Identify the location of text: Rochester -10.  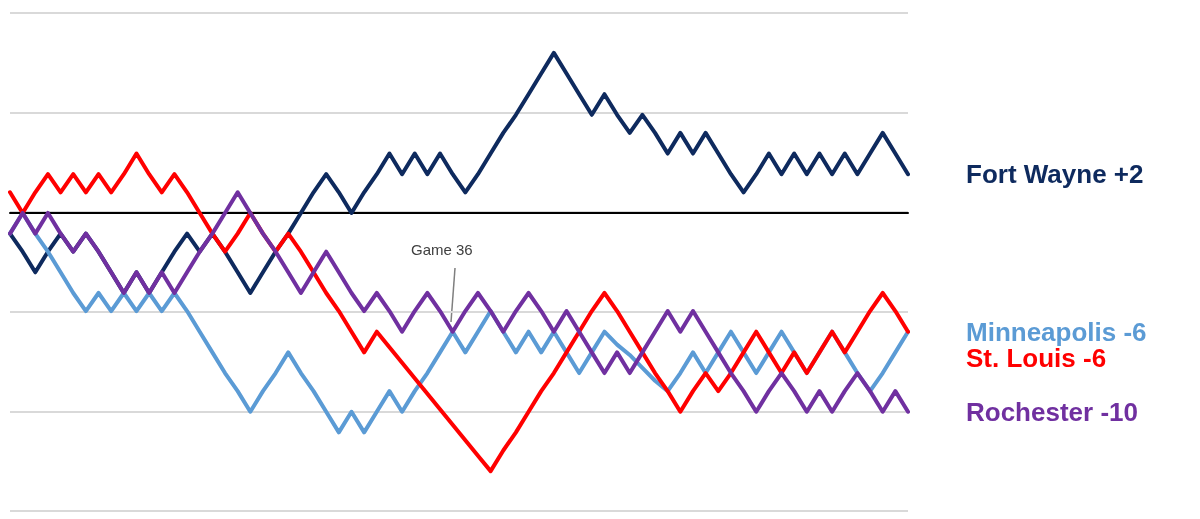
(1052, 411).